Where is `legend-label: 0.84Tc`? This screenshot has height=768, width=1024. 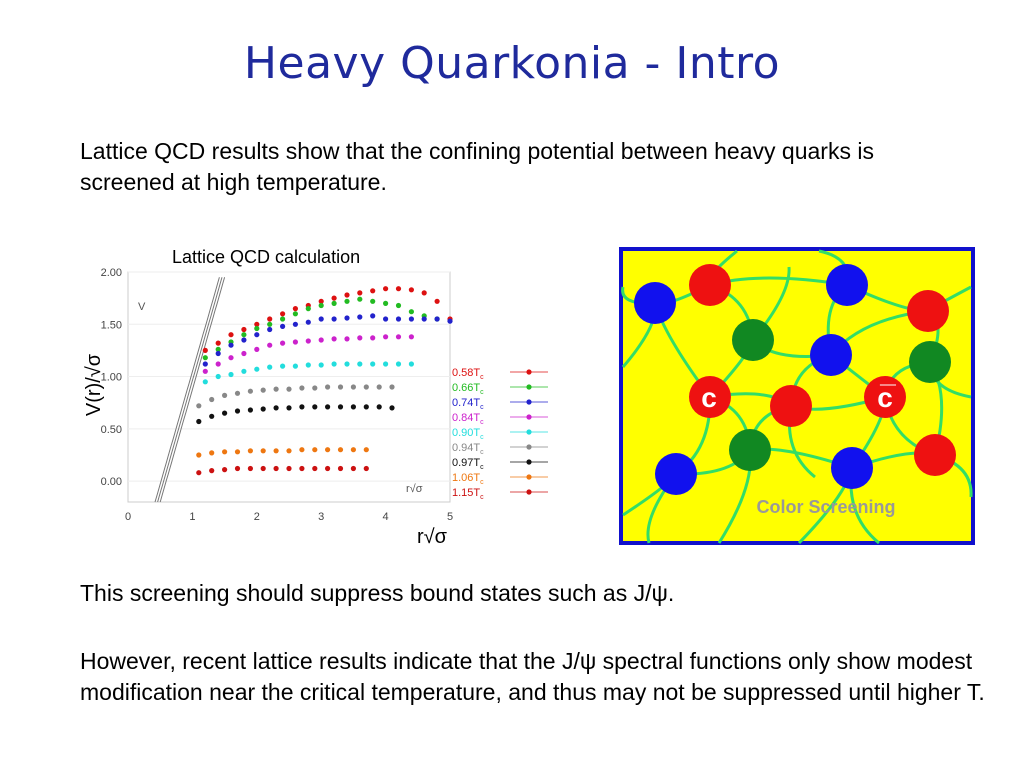
legend-label: 0.84Tc is located at coordinates (468, 419).